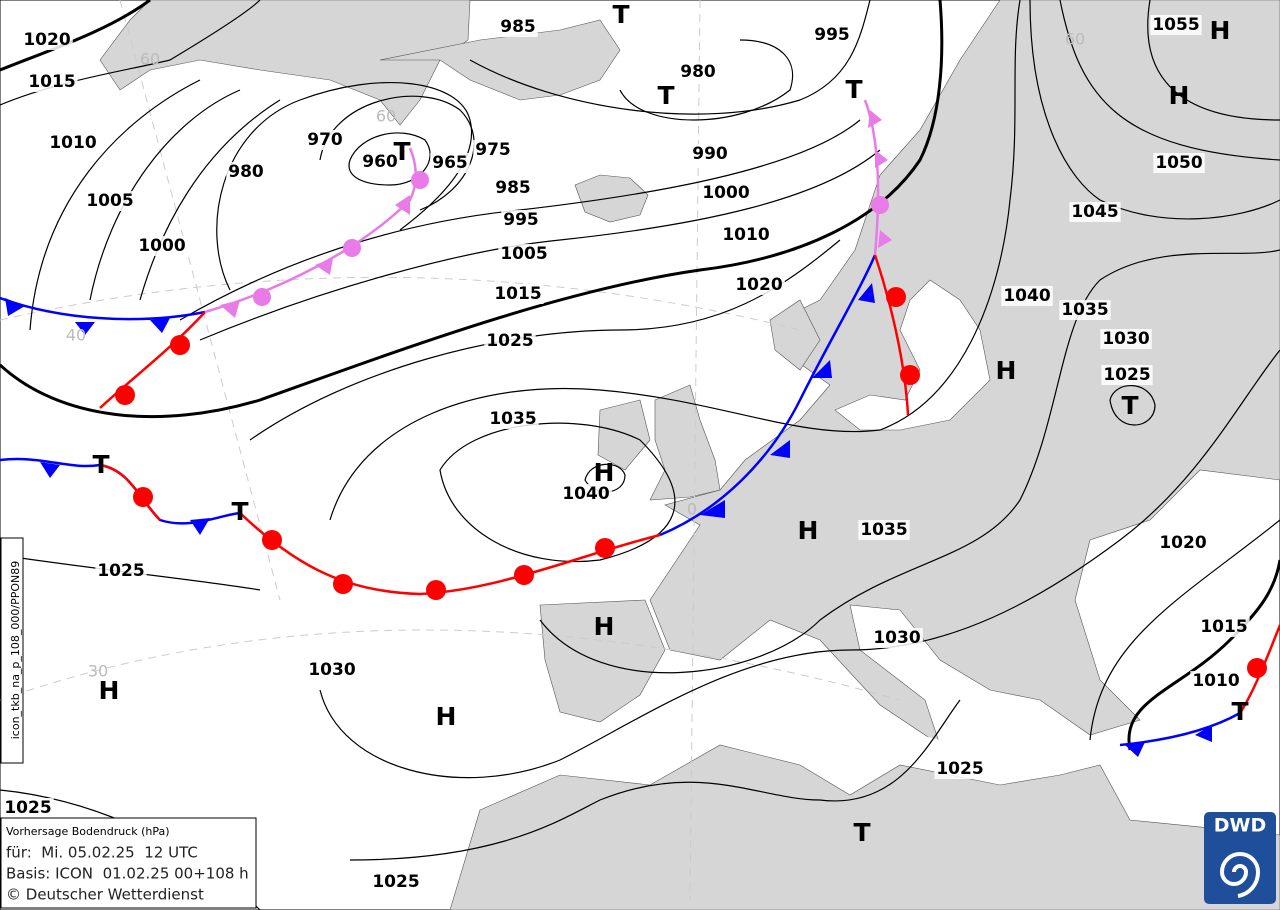 The image size is (1280, 910). I want to click on isobar-label: 995, so click(832, 35).